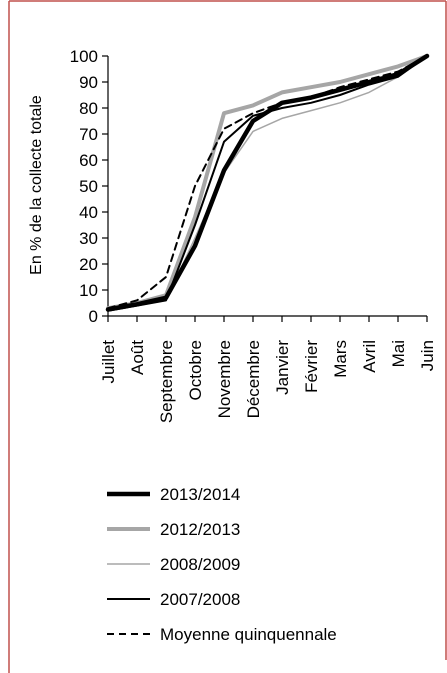 This screenshot has width=447, height=673. I want to click on legend-label: Moyenne quinquennale, so click(248, 634).